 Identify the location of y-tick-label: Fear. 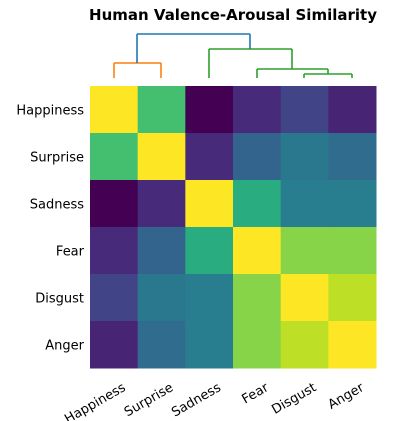
(70, 252).